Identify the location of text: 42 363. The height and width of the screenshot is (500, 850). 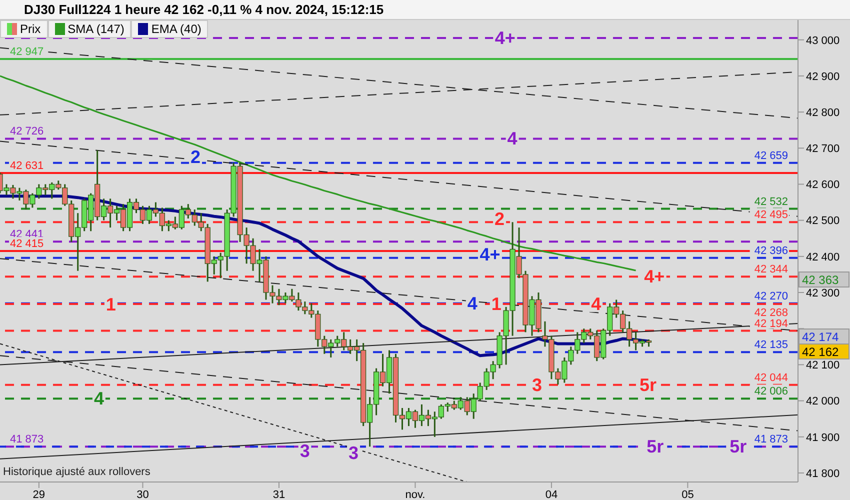
(821, 280).